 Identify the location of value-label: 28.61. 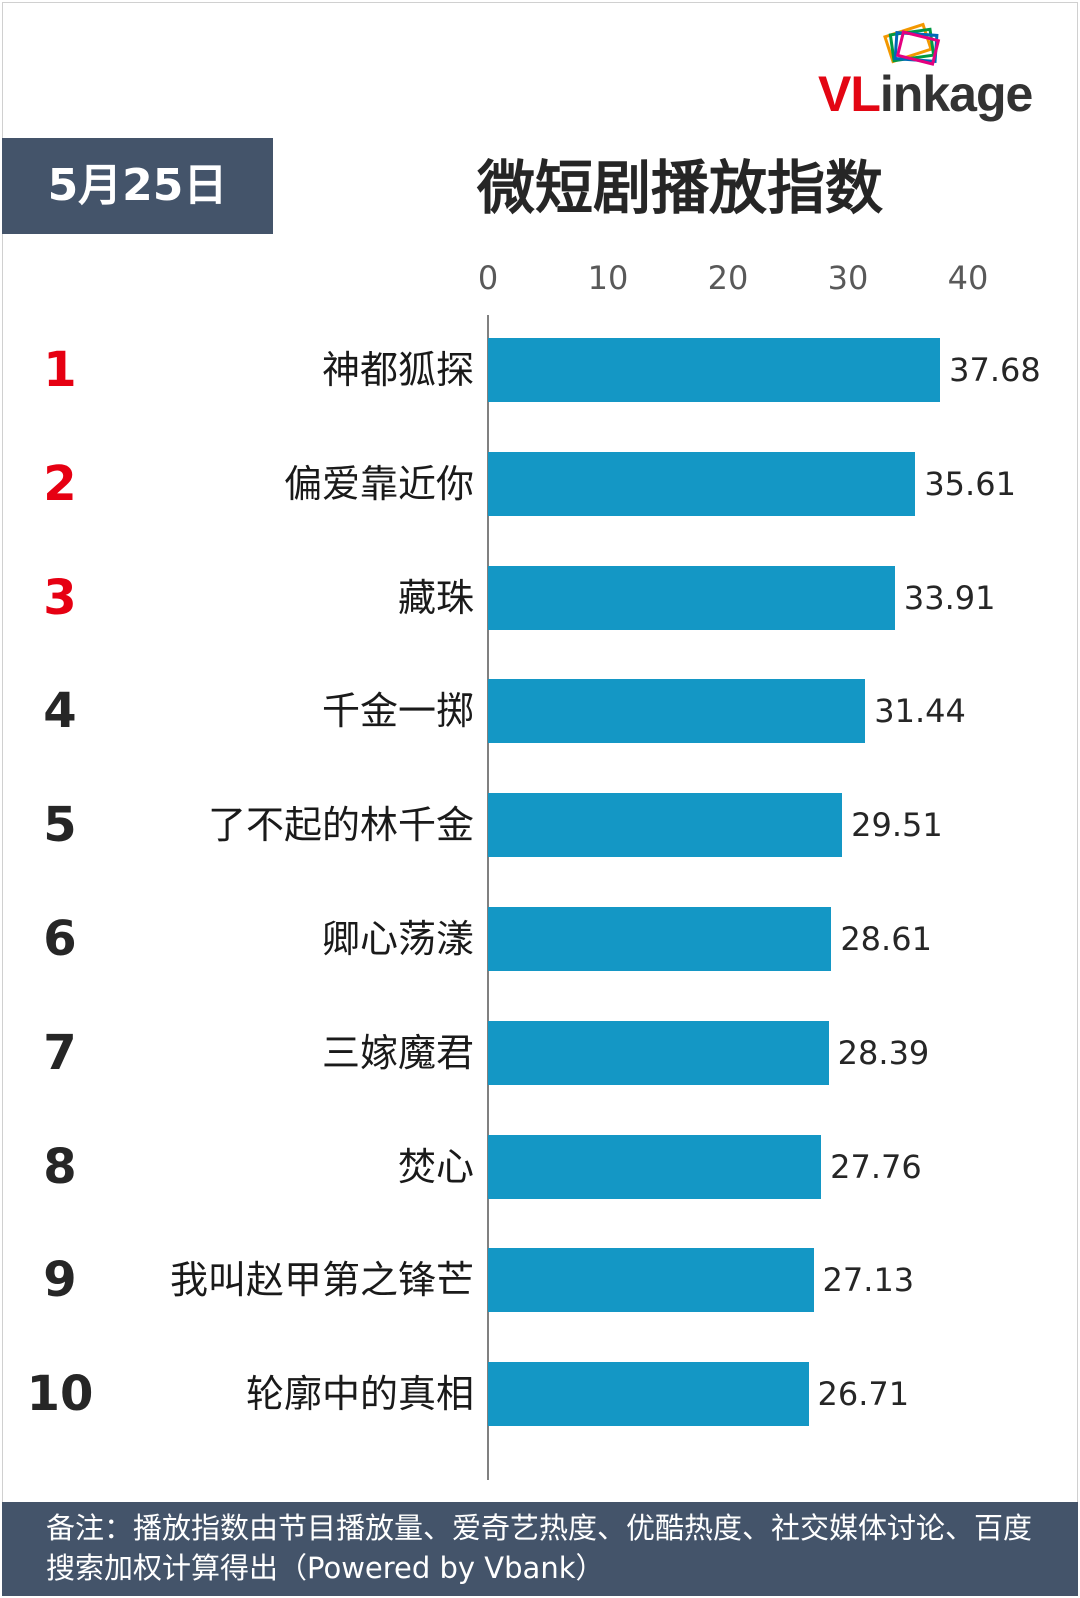
(886, 939).